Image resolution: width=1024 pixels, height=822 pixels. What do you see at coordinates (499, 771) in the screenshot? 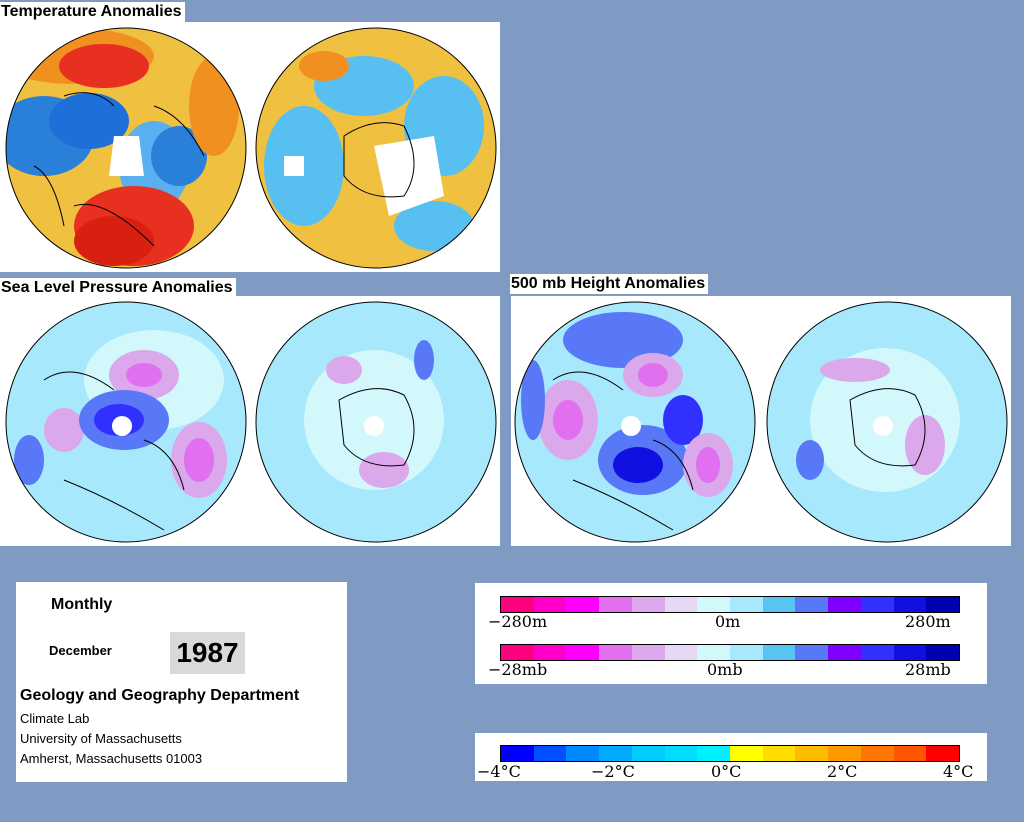
I see `temp-label-0: −4°C` at bounding box center [499, 771].